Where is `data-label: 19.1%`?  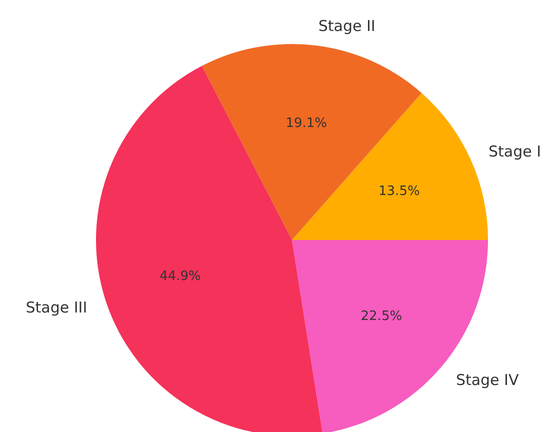 data-label: 19.1% is located at coordinates (307, 123).